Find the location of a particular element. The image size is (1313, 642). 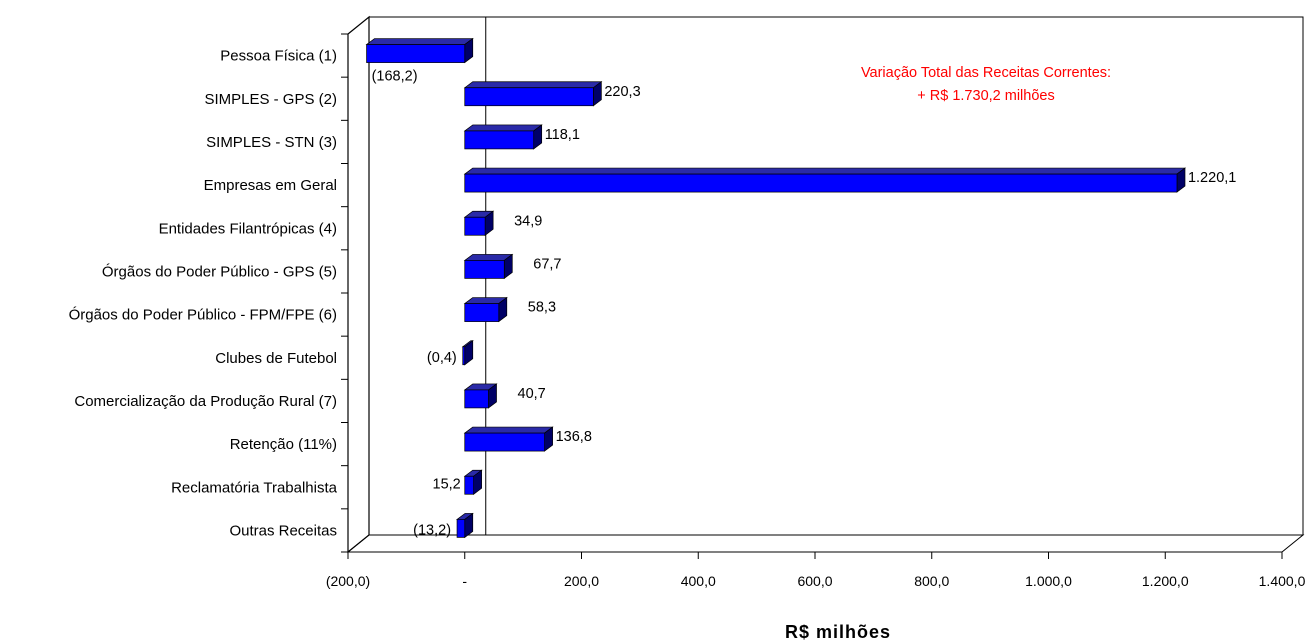

data-label: (168,2) is located at coordinates (395, 77).